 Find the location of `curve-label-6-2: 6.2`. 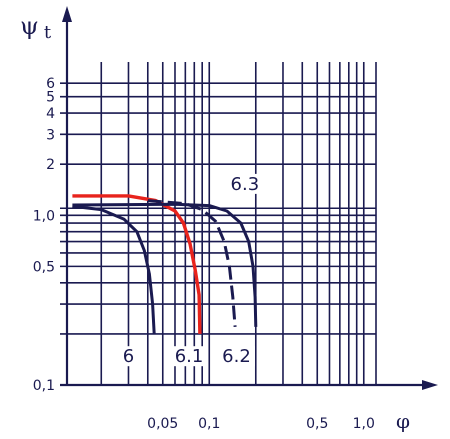

curve-label-6-2: 6.2 is located at coordinates (236, 356).